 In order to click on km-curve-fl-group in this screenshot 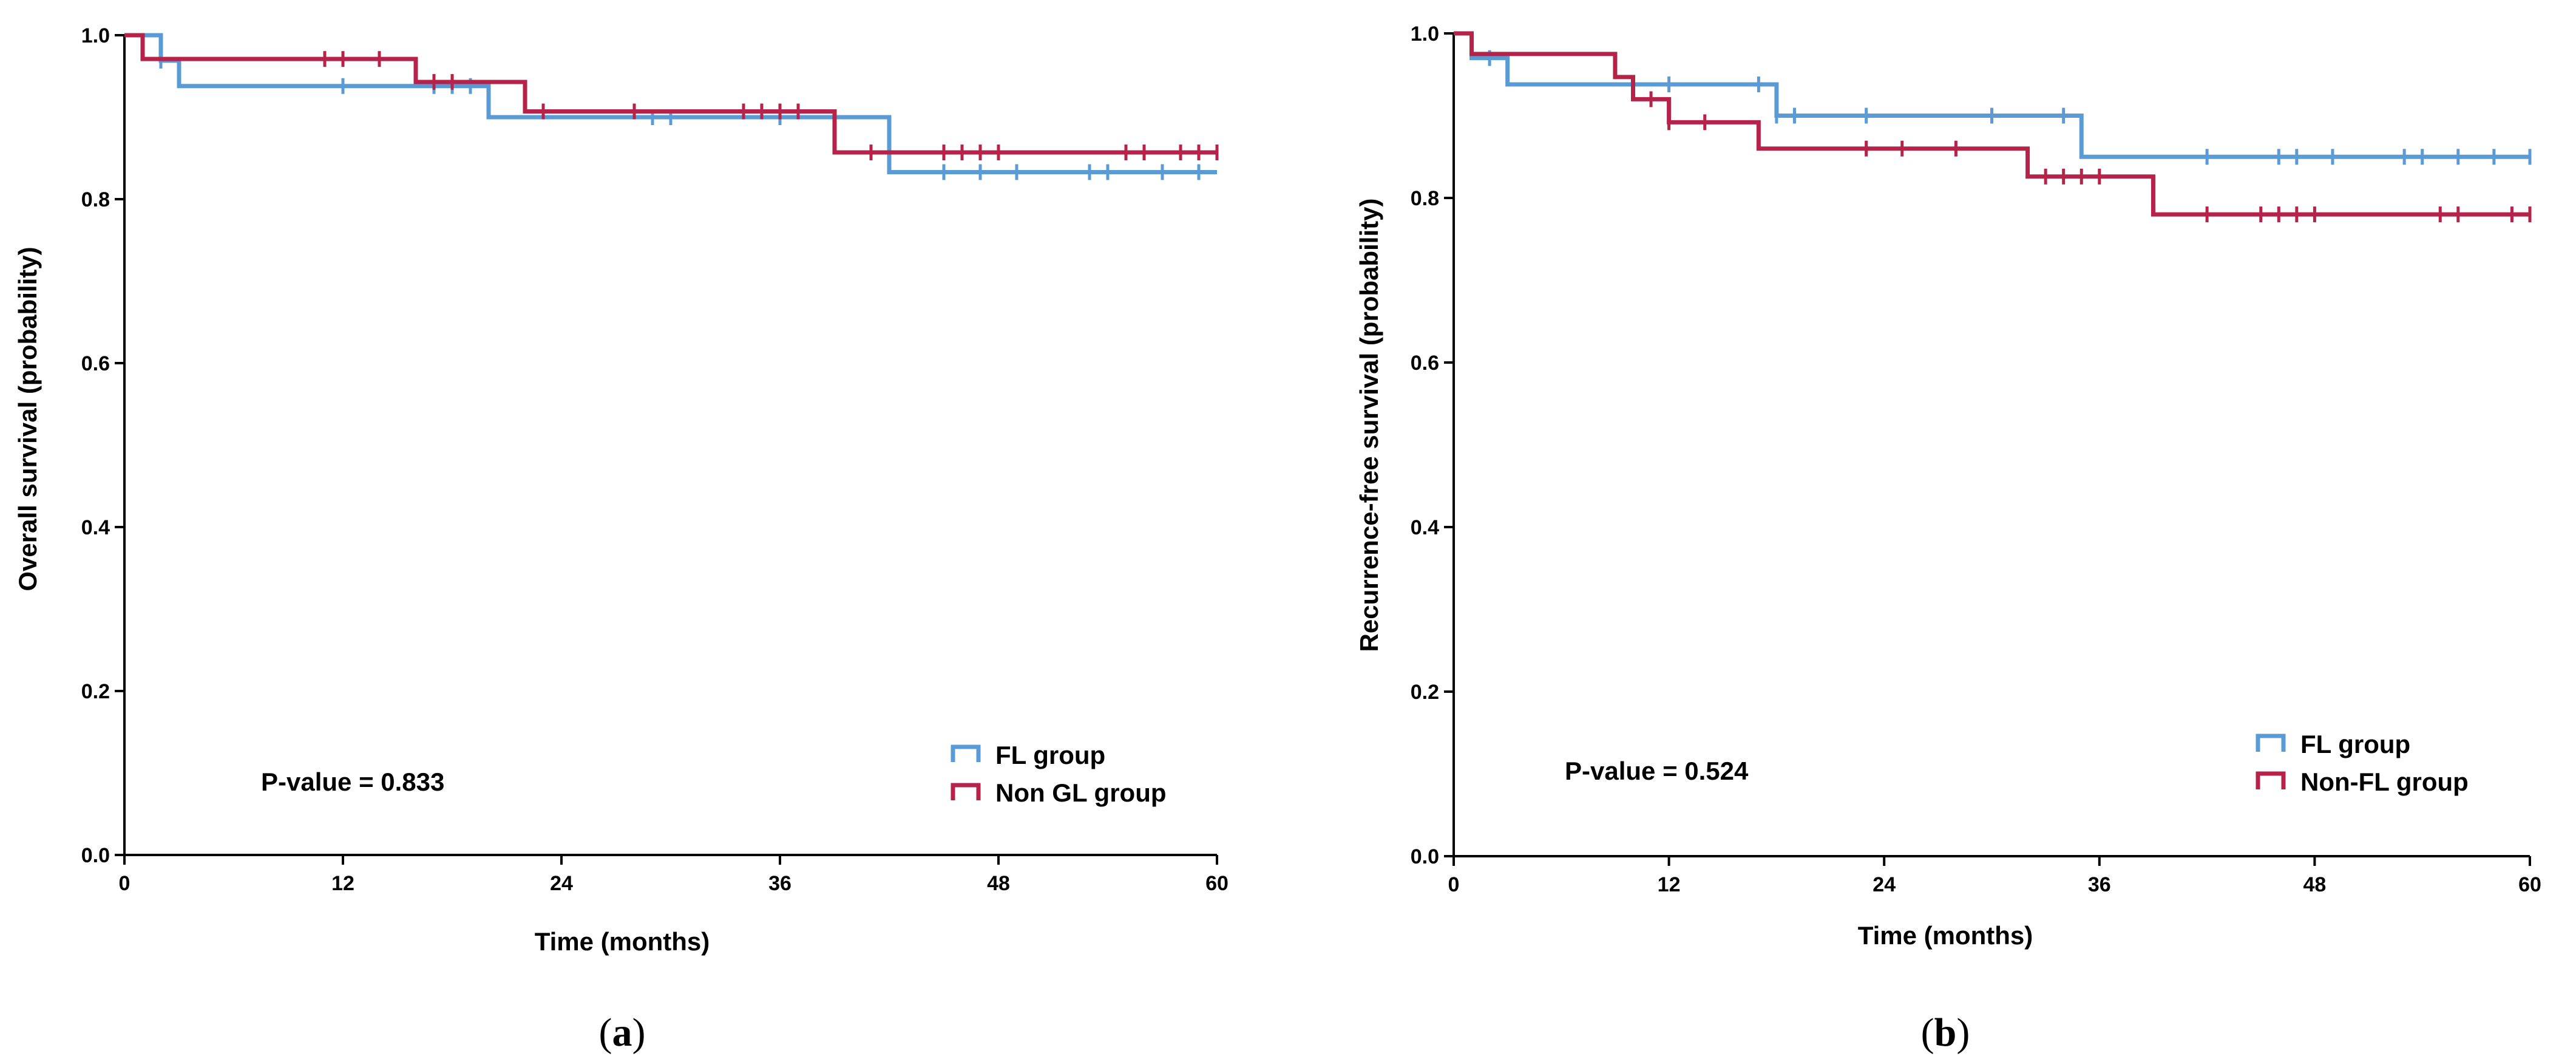, I will do `click(671, 103)`.